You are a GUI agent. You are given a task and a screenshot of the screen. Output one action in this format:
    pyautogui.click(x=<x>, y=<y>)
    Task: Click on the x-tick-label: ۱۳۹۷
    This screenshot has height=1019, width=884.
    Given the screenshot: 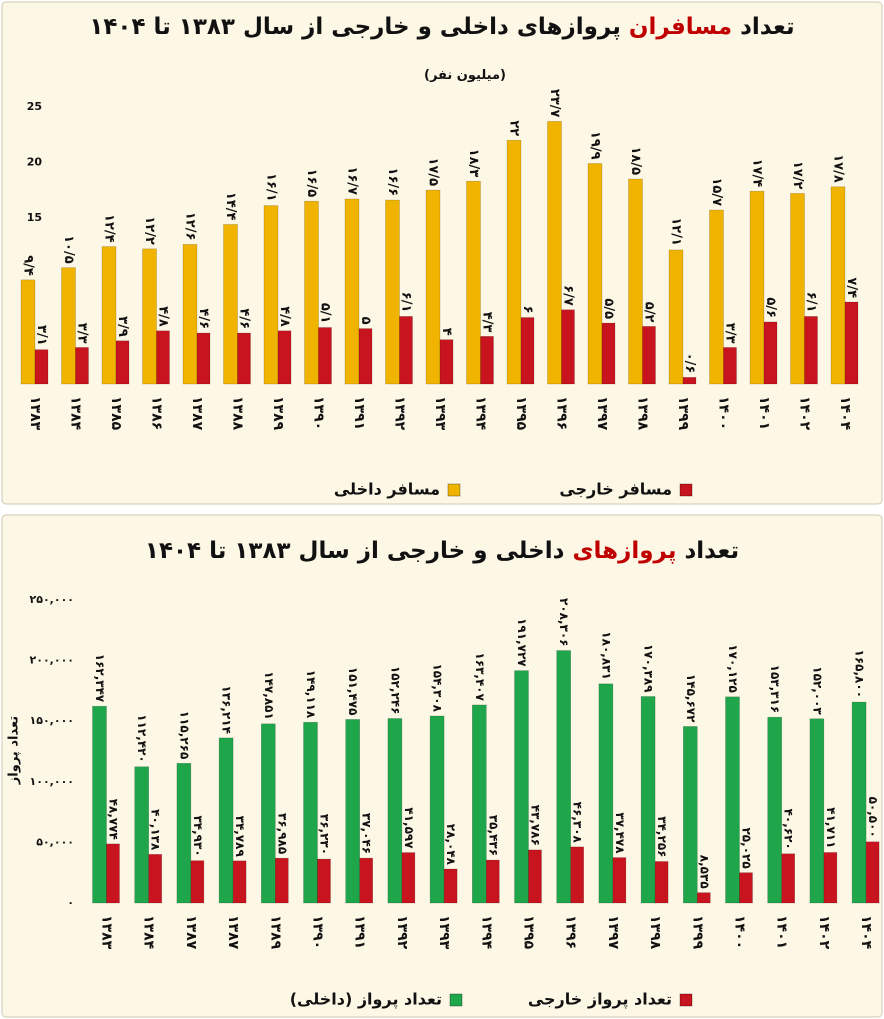 What is the action you would take?
    pyautogui.click(x=602, y=413)
    